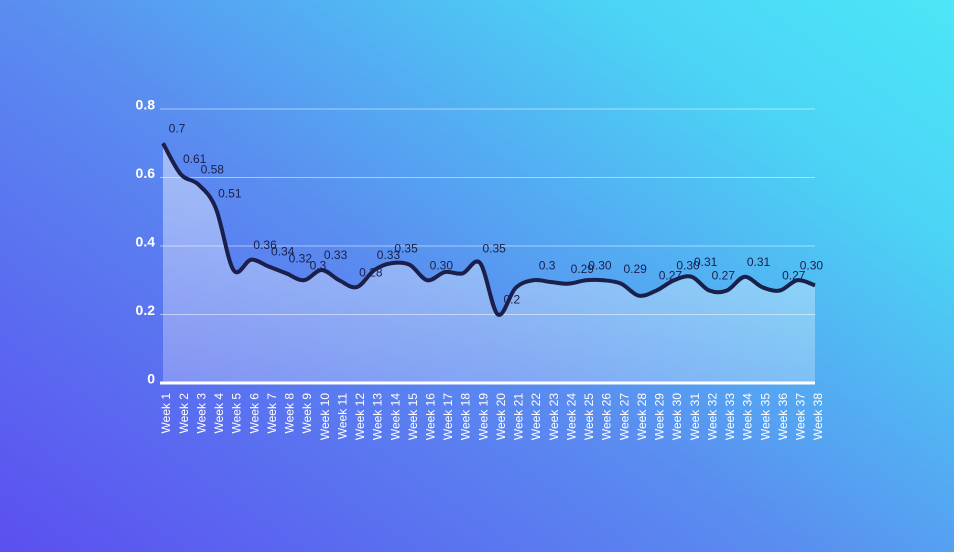 The width and height of the screenshot is (954, 552). Describe the element at coordinates (213, 170) in the screenshot. I see `data-label: 0.58` at that location.